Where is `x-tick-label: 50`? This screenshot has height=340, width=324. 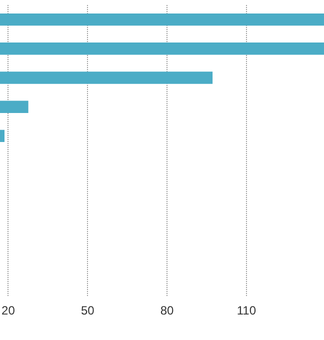 x-tick-label: 50 is located at coordinates (87, 310).